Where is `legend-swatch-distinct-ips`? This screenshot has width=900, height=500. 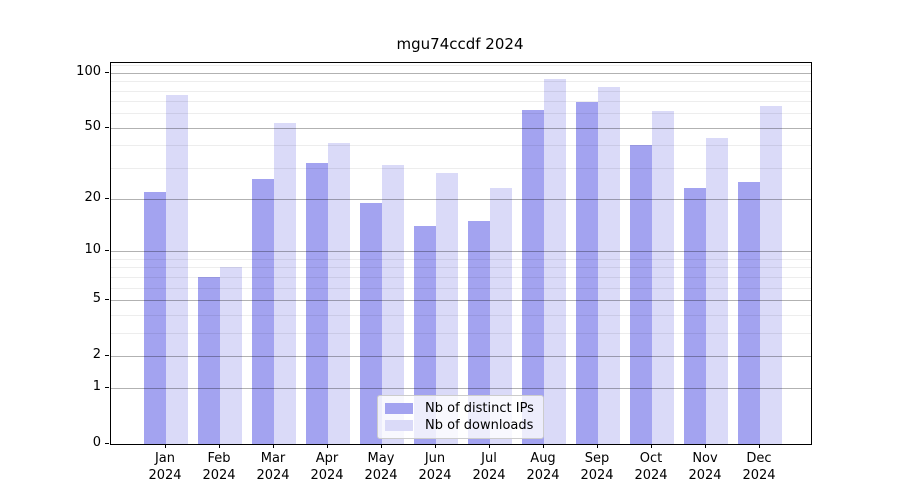
legend-swatch-distinct-ips is located at coordinates (399, 408).